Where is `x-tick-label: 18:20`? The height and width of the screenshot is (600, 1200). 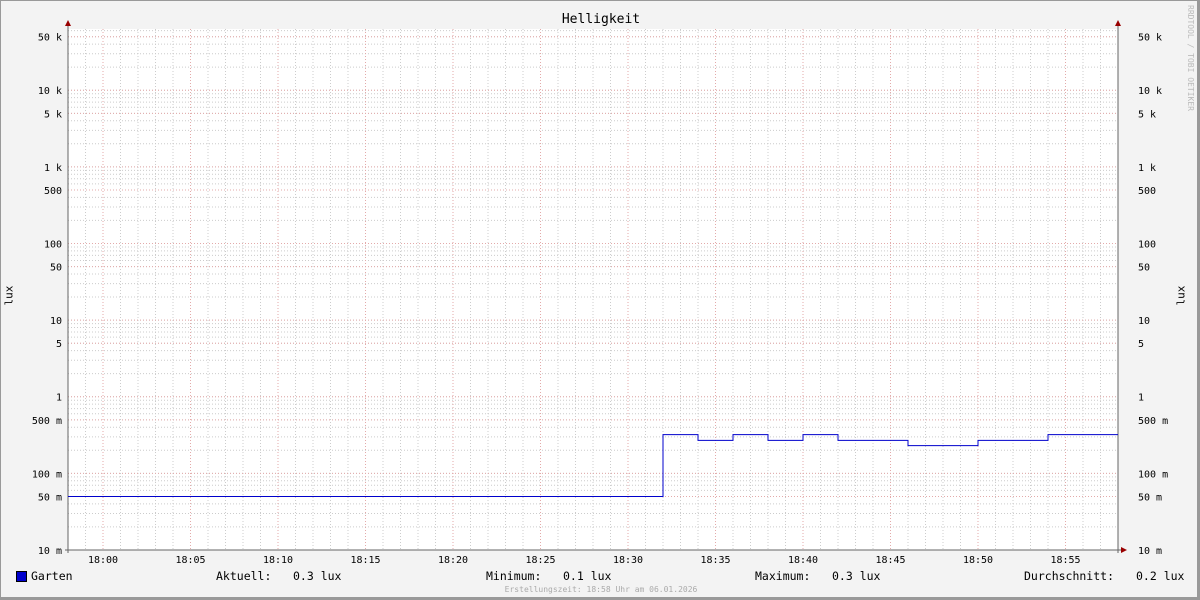
x-tick-label: 18:20 is located at coordinates (453, 560).